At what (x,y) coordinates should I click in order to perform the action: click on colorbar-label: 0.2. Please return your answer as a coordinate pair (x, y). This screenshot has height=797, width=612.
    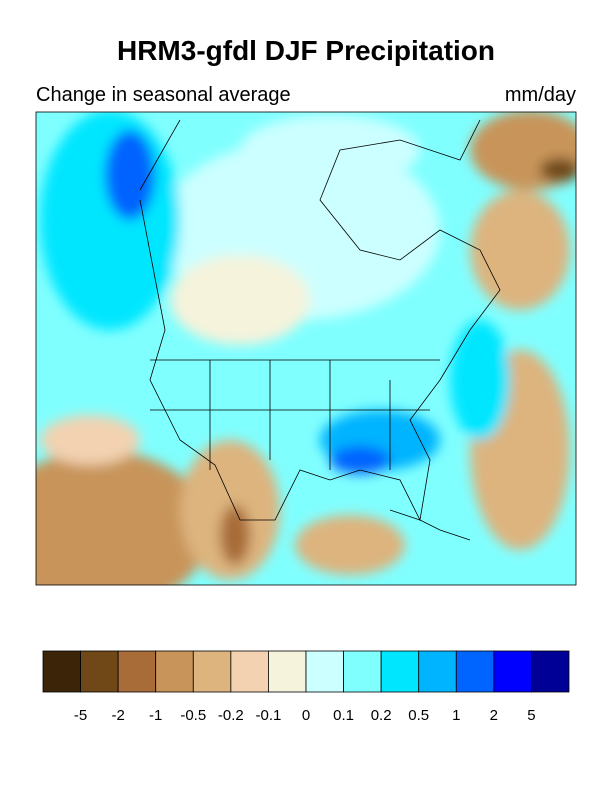
    Looking at the image, I should click on (381, 715).